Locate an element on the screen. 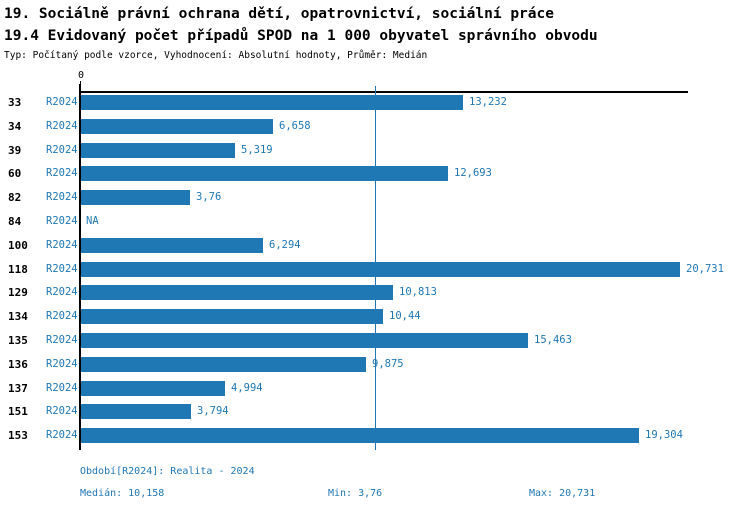  chart-row: 151 R2024 3,794 is located at coordinates (375, 411).